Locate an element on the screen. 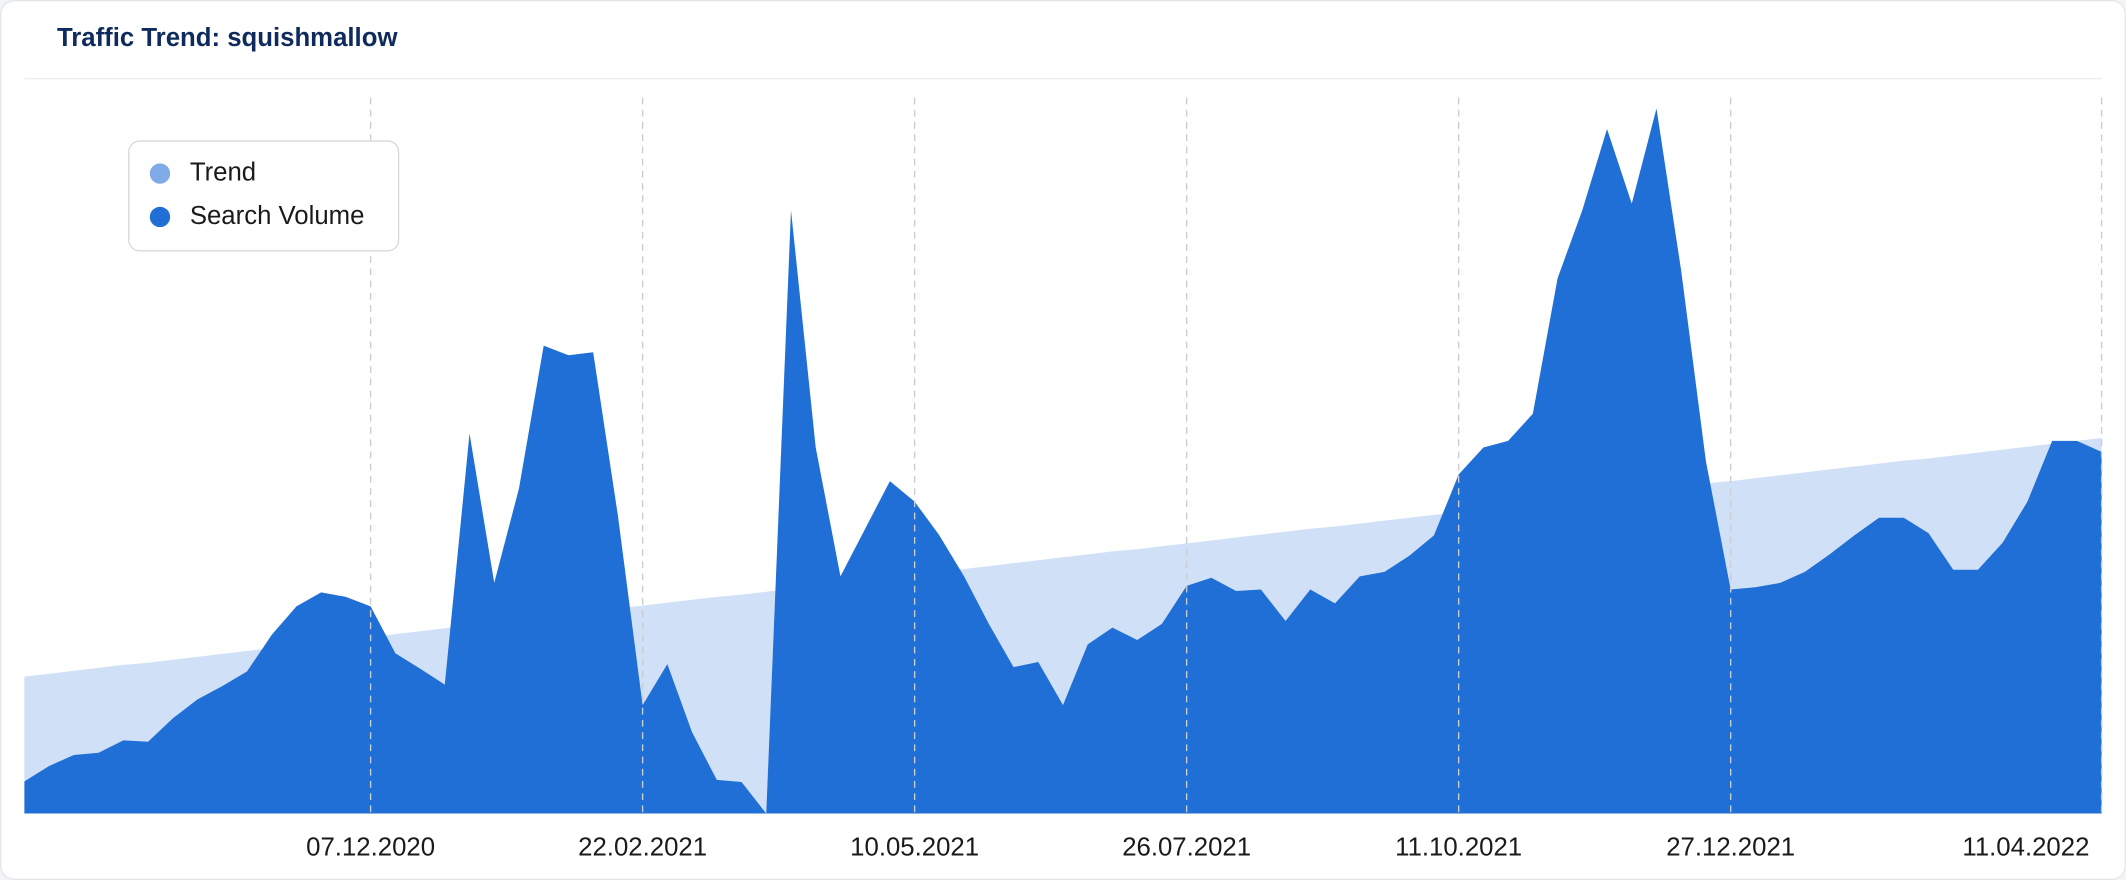  legend-box is located at coordinates (264, 196).